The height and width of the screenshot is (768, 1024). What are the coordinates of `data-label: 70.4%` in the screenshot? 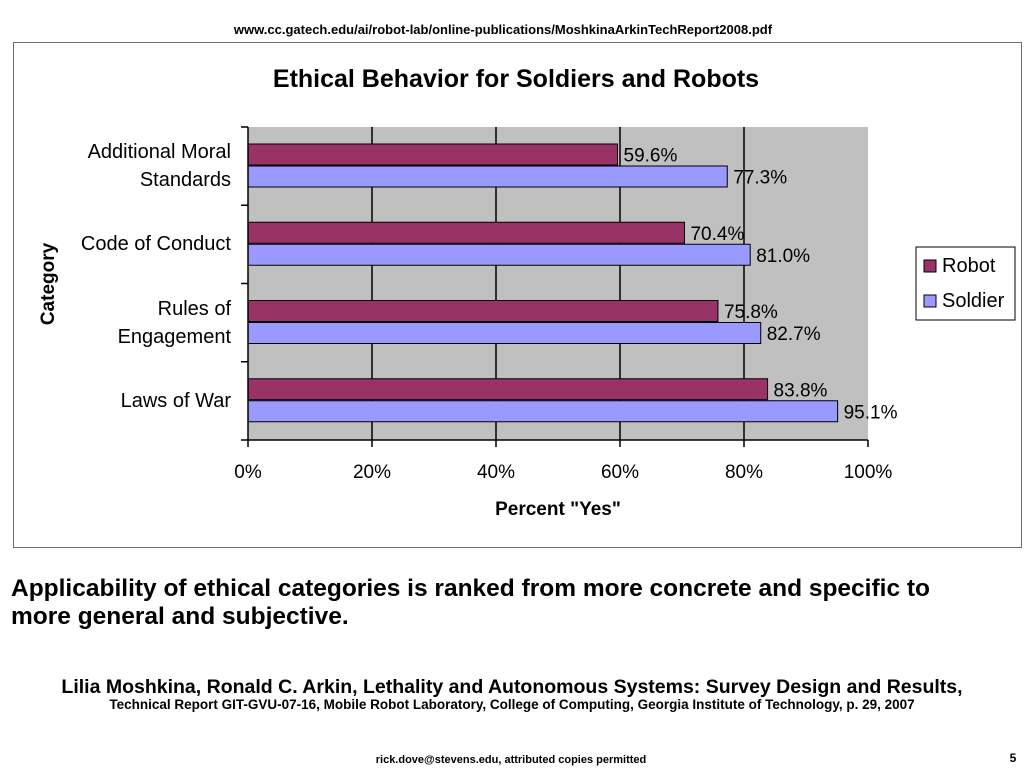 It's located at (717, 234).